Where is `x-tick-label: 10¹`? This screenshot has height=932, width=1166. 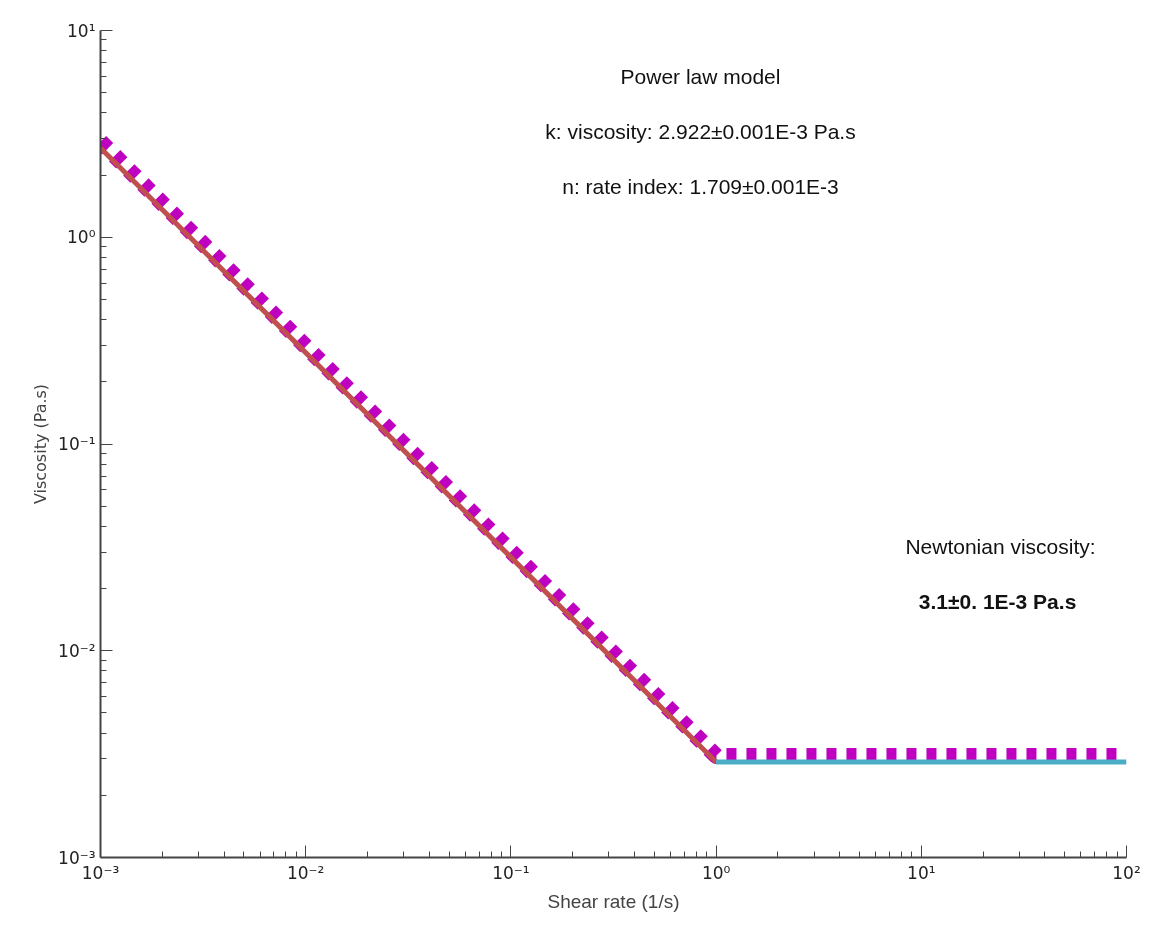
x-tick-label: 10¹ is located at coordinates (921, 872).